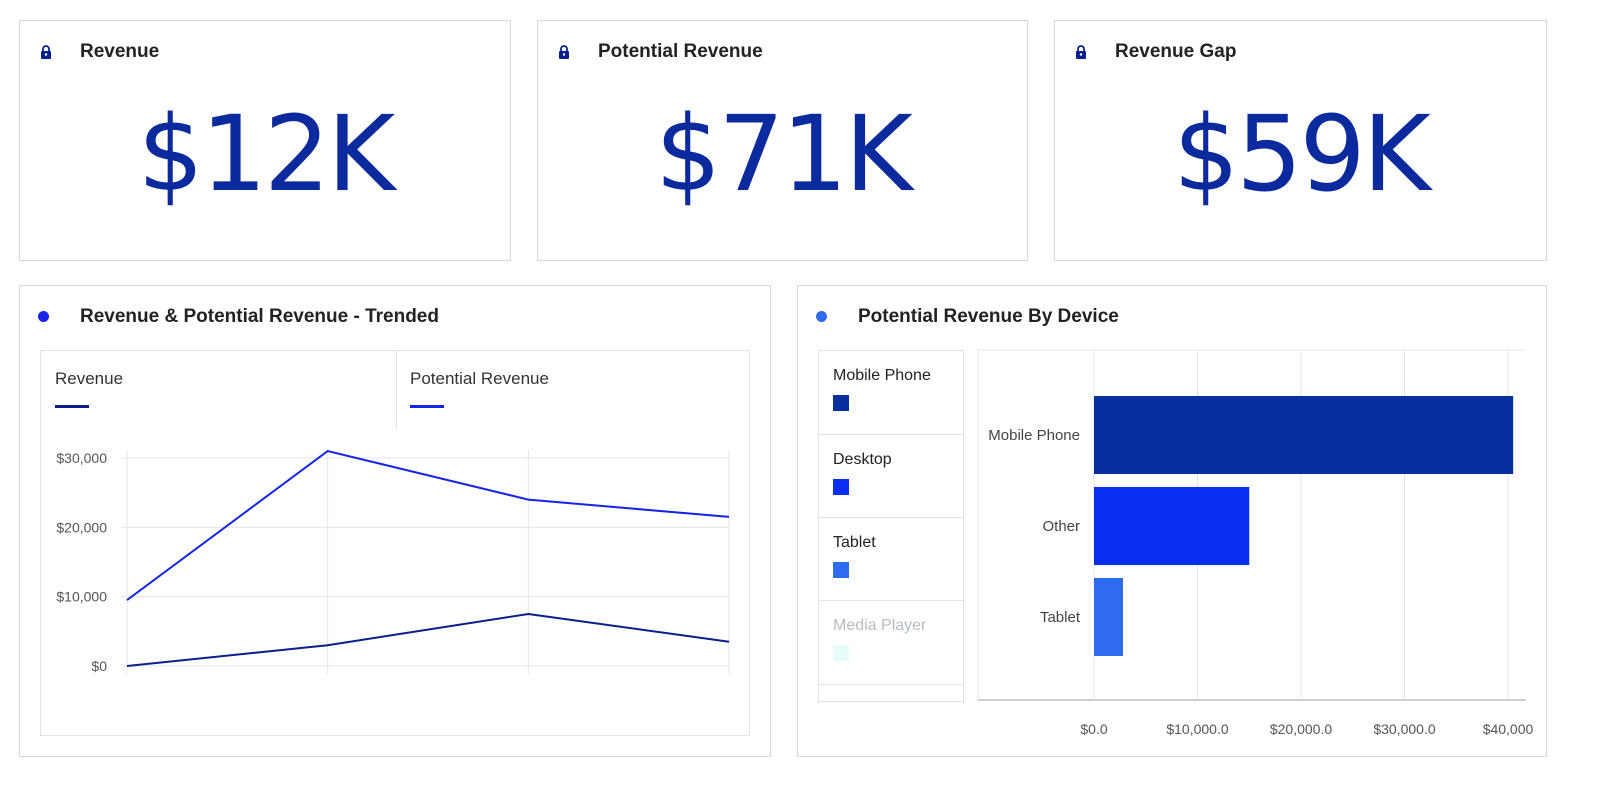 Image resolution: width=1600 pixels, height=793 pixels. I want to click on legend-item-revenue: Revenue, so click(219, 390).